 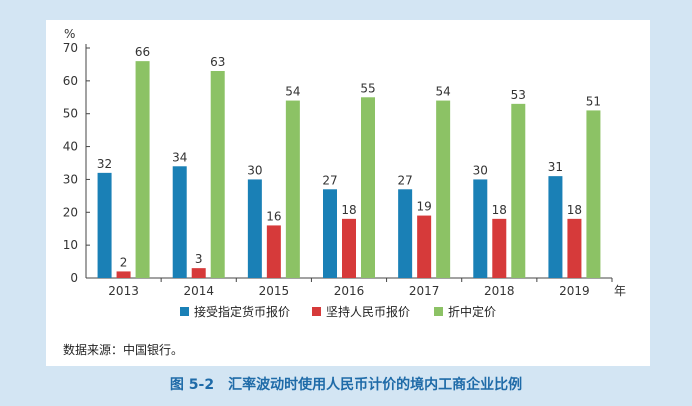 I want to click on data-label: 34, so click(x=179, y=157).